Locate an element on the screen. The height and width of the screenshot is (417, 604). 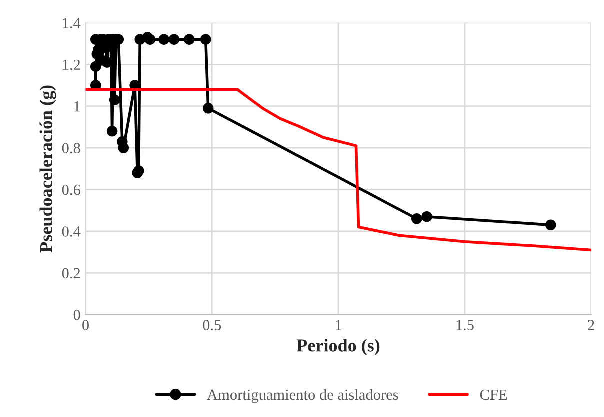
y-tick-label: 0.2 is located at coordinates (71, 273).